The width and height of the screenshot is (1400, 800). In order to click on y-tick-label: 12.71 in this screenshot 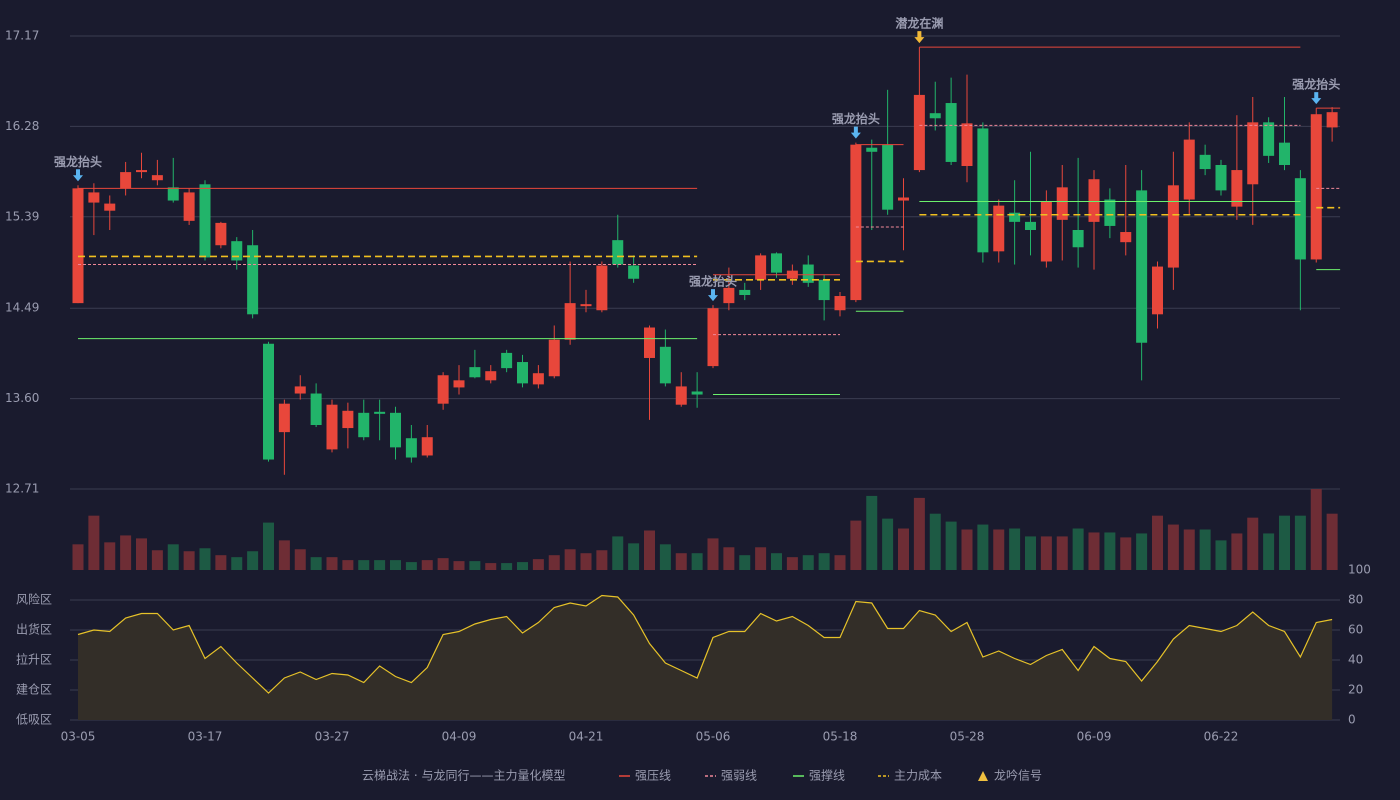, I will do `click(22, 489)`.